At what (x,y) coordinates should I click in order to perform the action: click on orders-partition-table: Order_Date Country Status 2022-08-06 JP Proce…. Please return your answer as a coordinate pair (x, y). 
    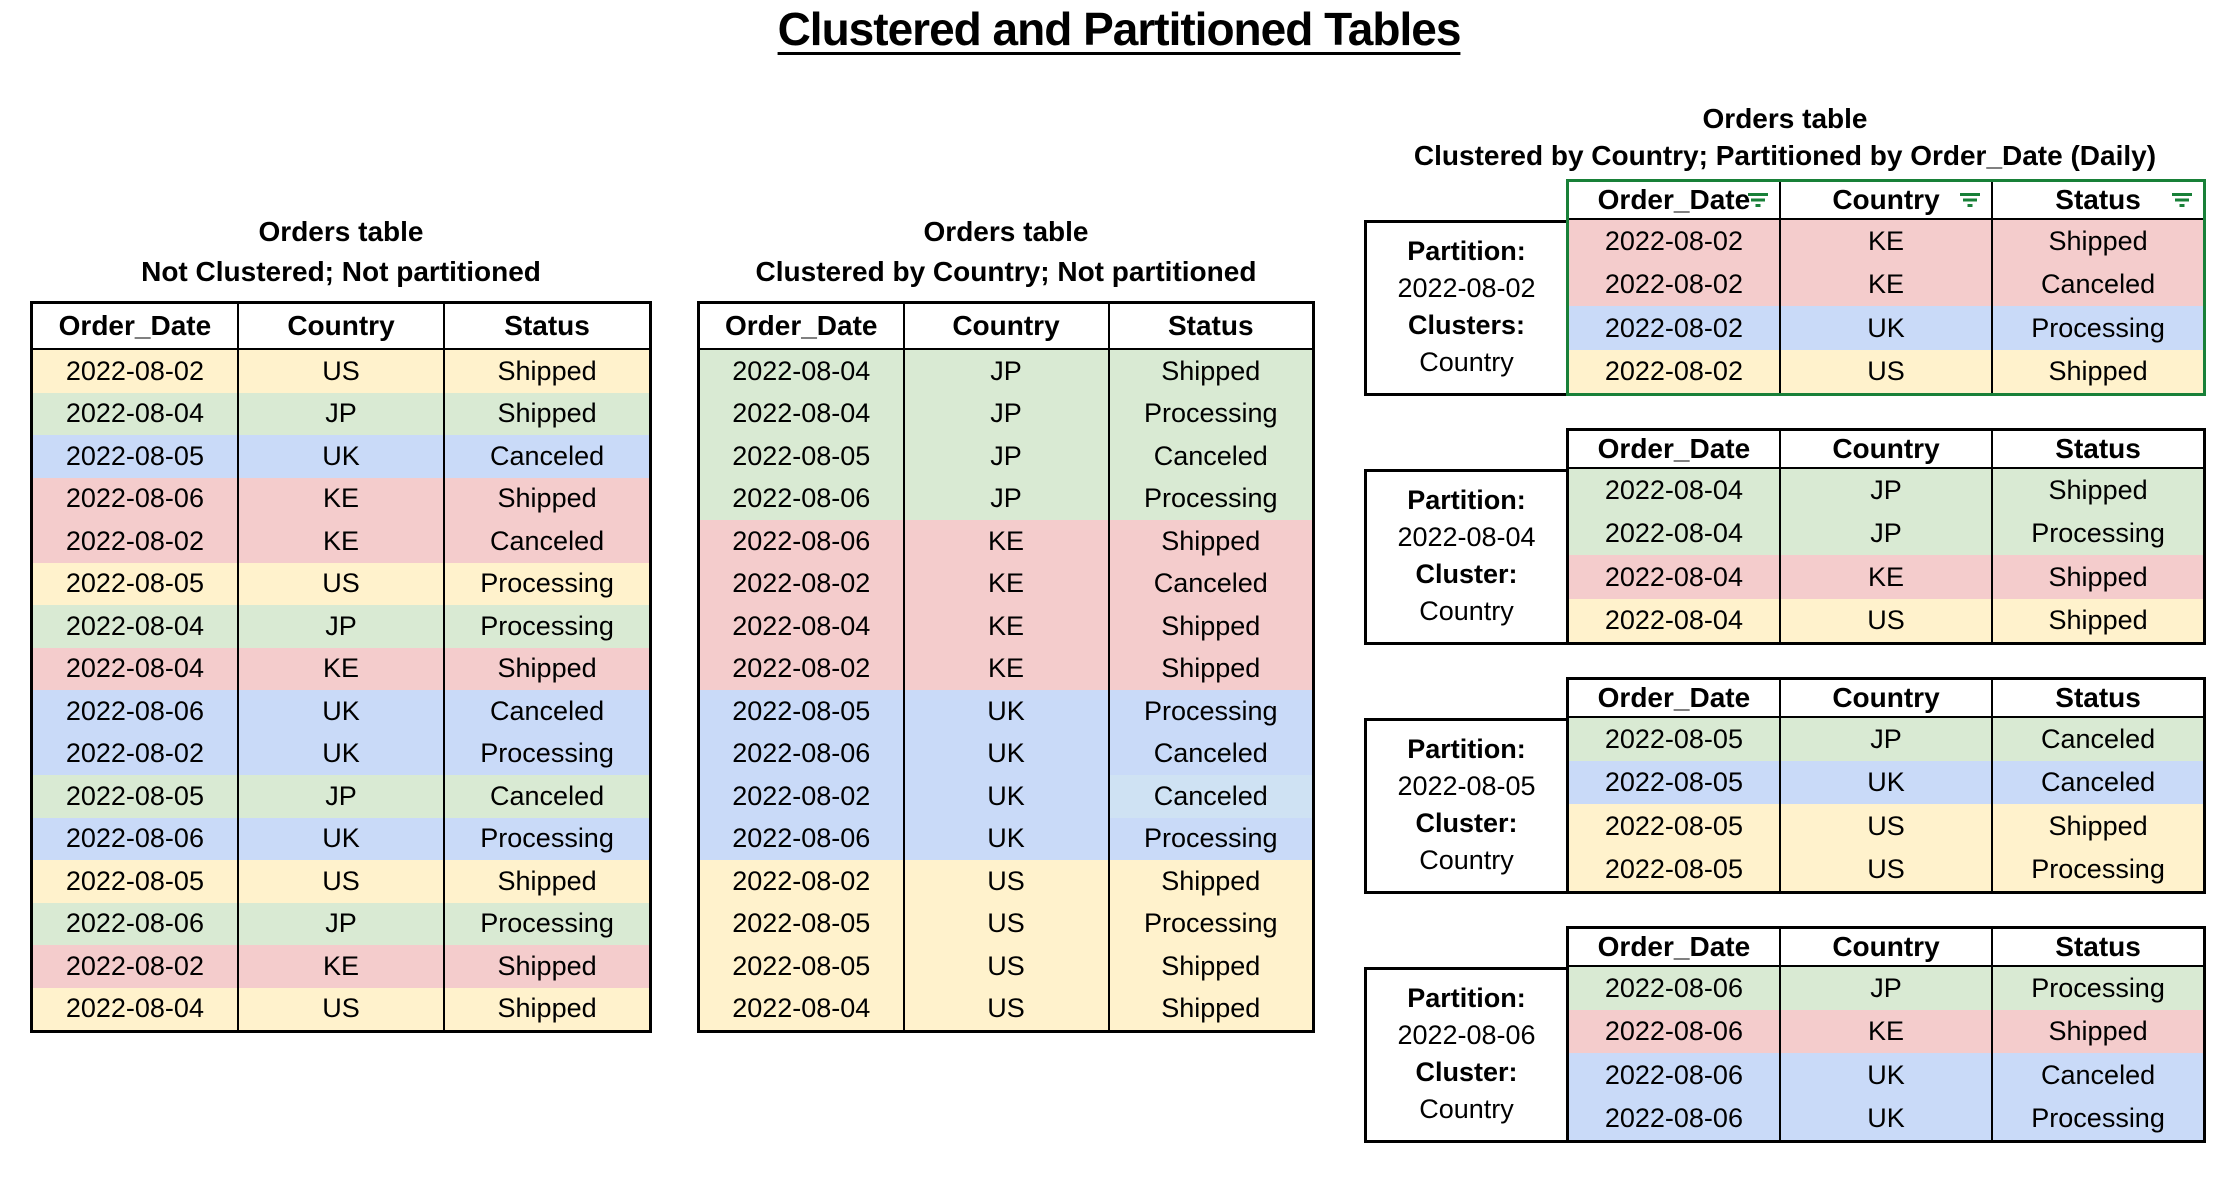
    Looking at the image, I should click on (1886, 1034).